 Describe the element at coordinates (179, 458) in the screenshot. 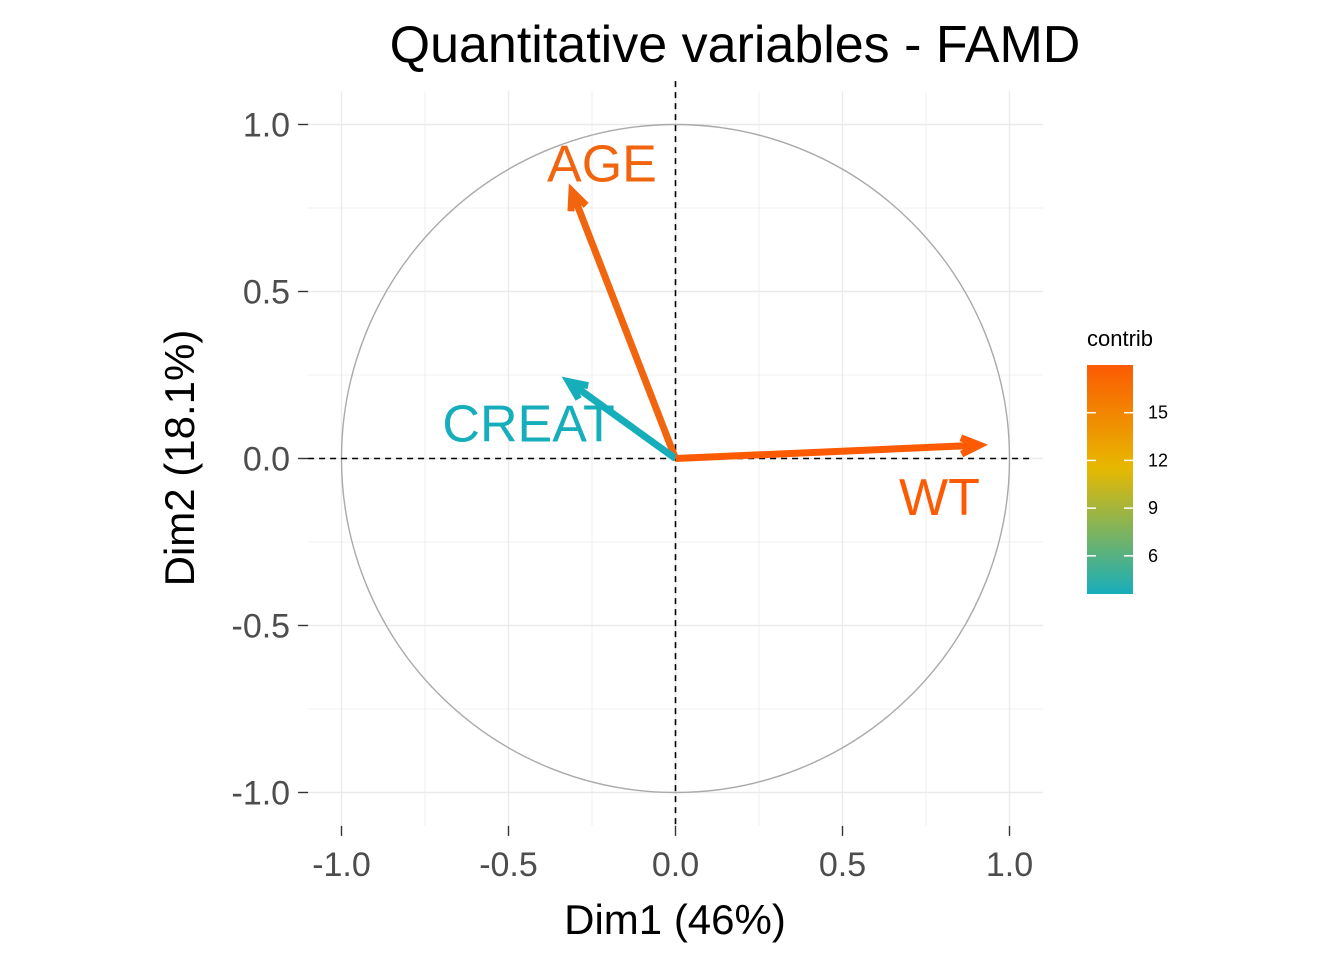

I see `y-axis-title: Dim2 (18.1%)` at that location.